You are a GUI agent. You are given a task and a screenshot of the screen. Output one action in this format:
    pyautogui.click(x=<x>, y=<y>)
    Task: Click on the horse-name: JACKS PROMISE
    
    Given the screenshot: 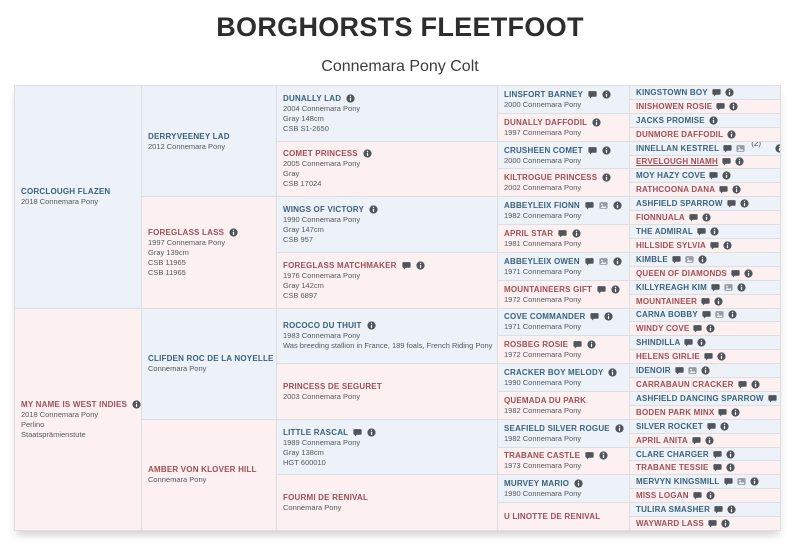 What is the action you would take?
    pyautogui.click(x=670, y=120)
    